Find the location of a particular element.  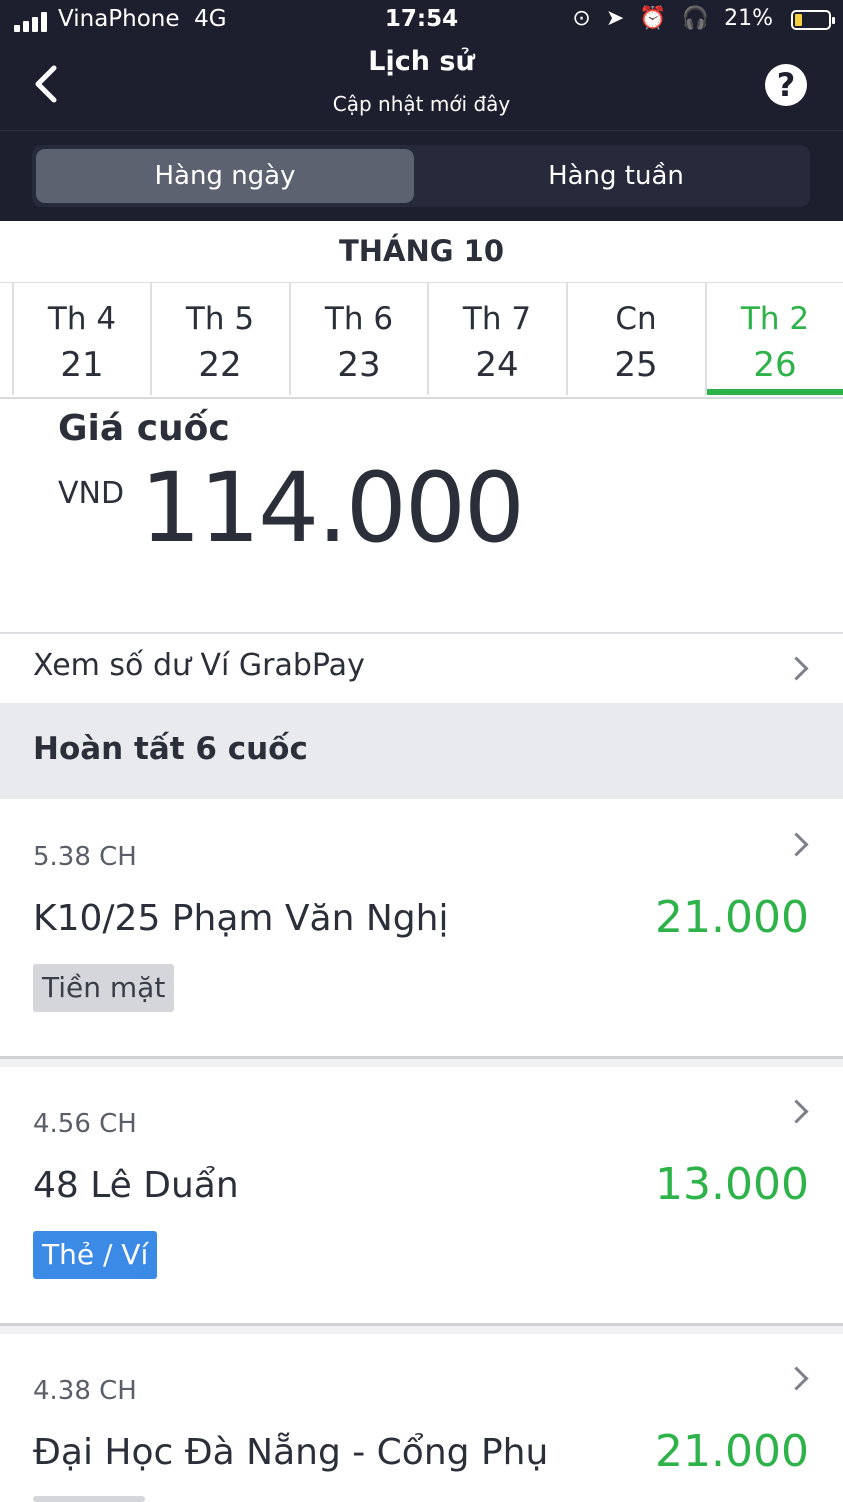

fare-label: Giá cuốc is located at coordinates (144, 428).